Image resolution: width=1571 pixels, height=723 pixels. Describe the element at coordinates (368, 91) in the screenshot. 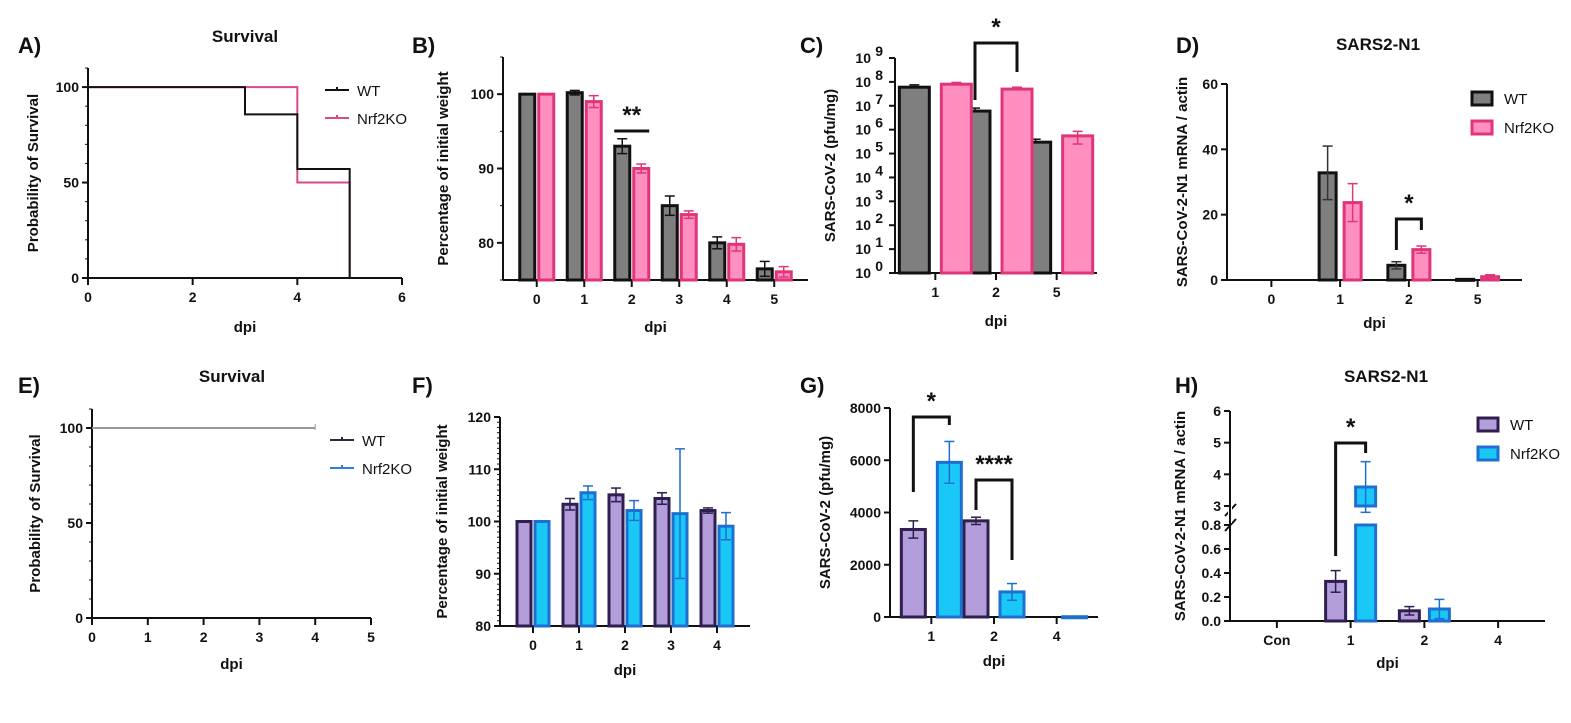

I see `legend-label: WT` at that location.